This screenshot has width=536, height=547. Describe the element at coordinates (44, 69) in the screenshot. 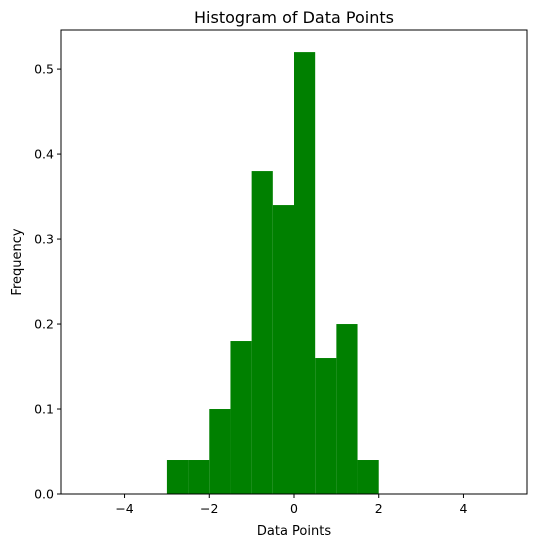

I see `y-tick-label: 0.5` at that location.